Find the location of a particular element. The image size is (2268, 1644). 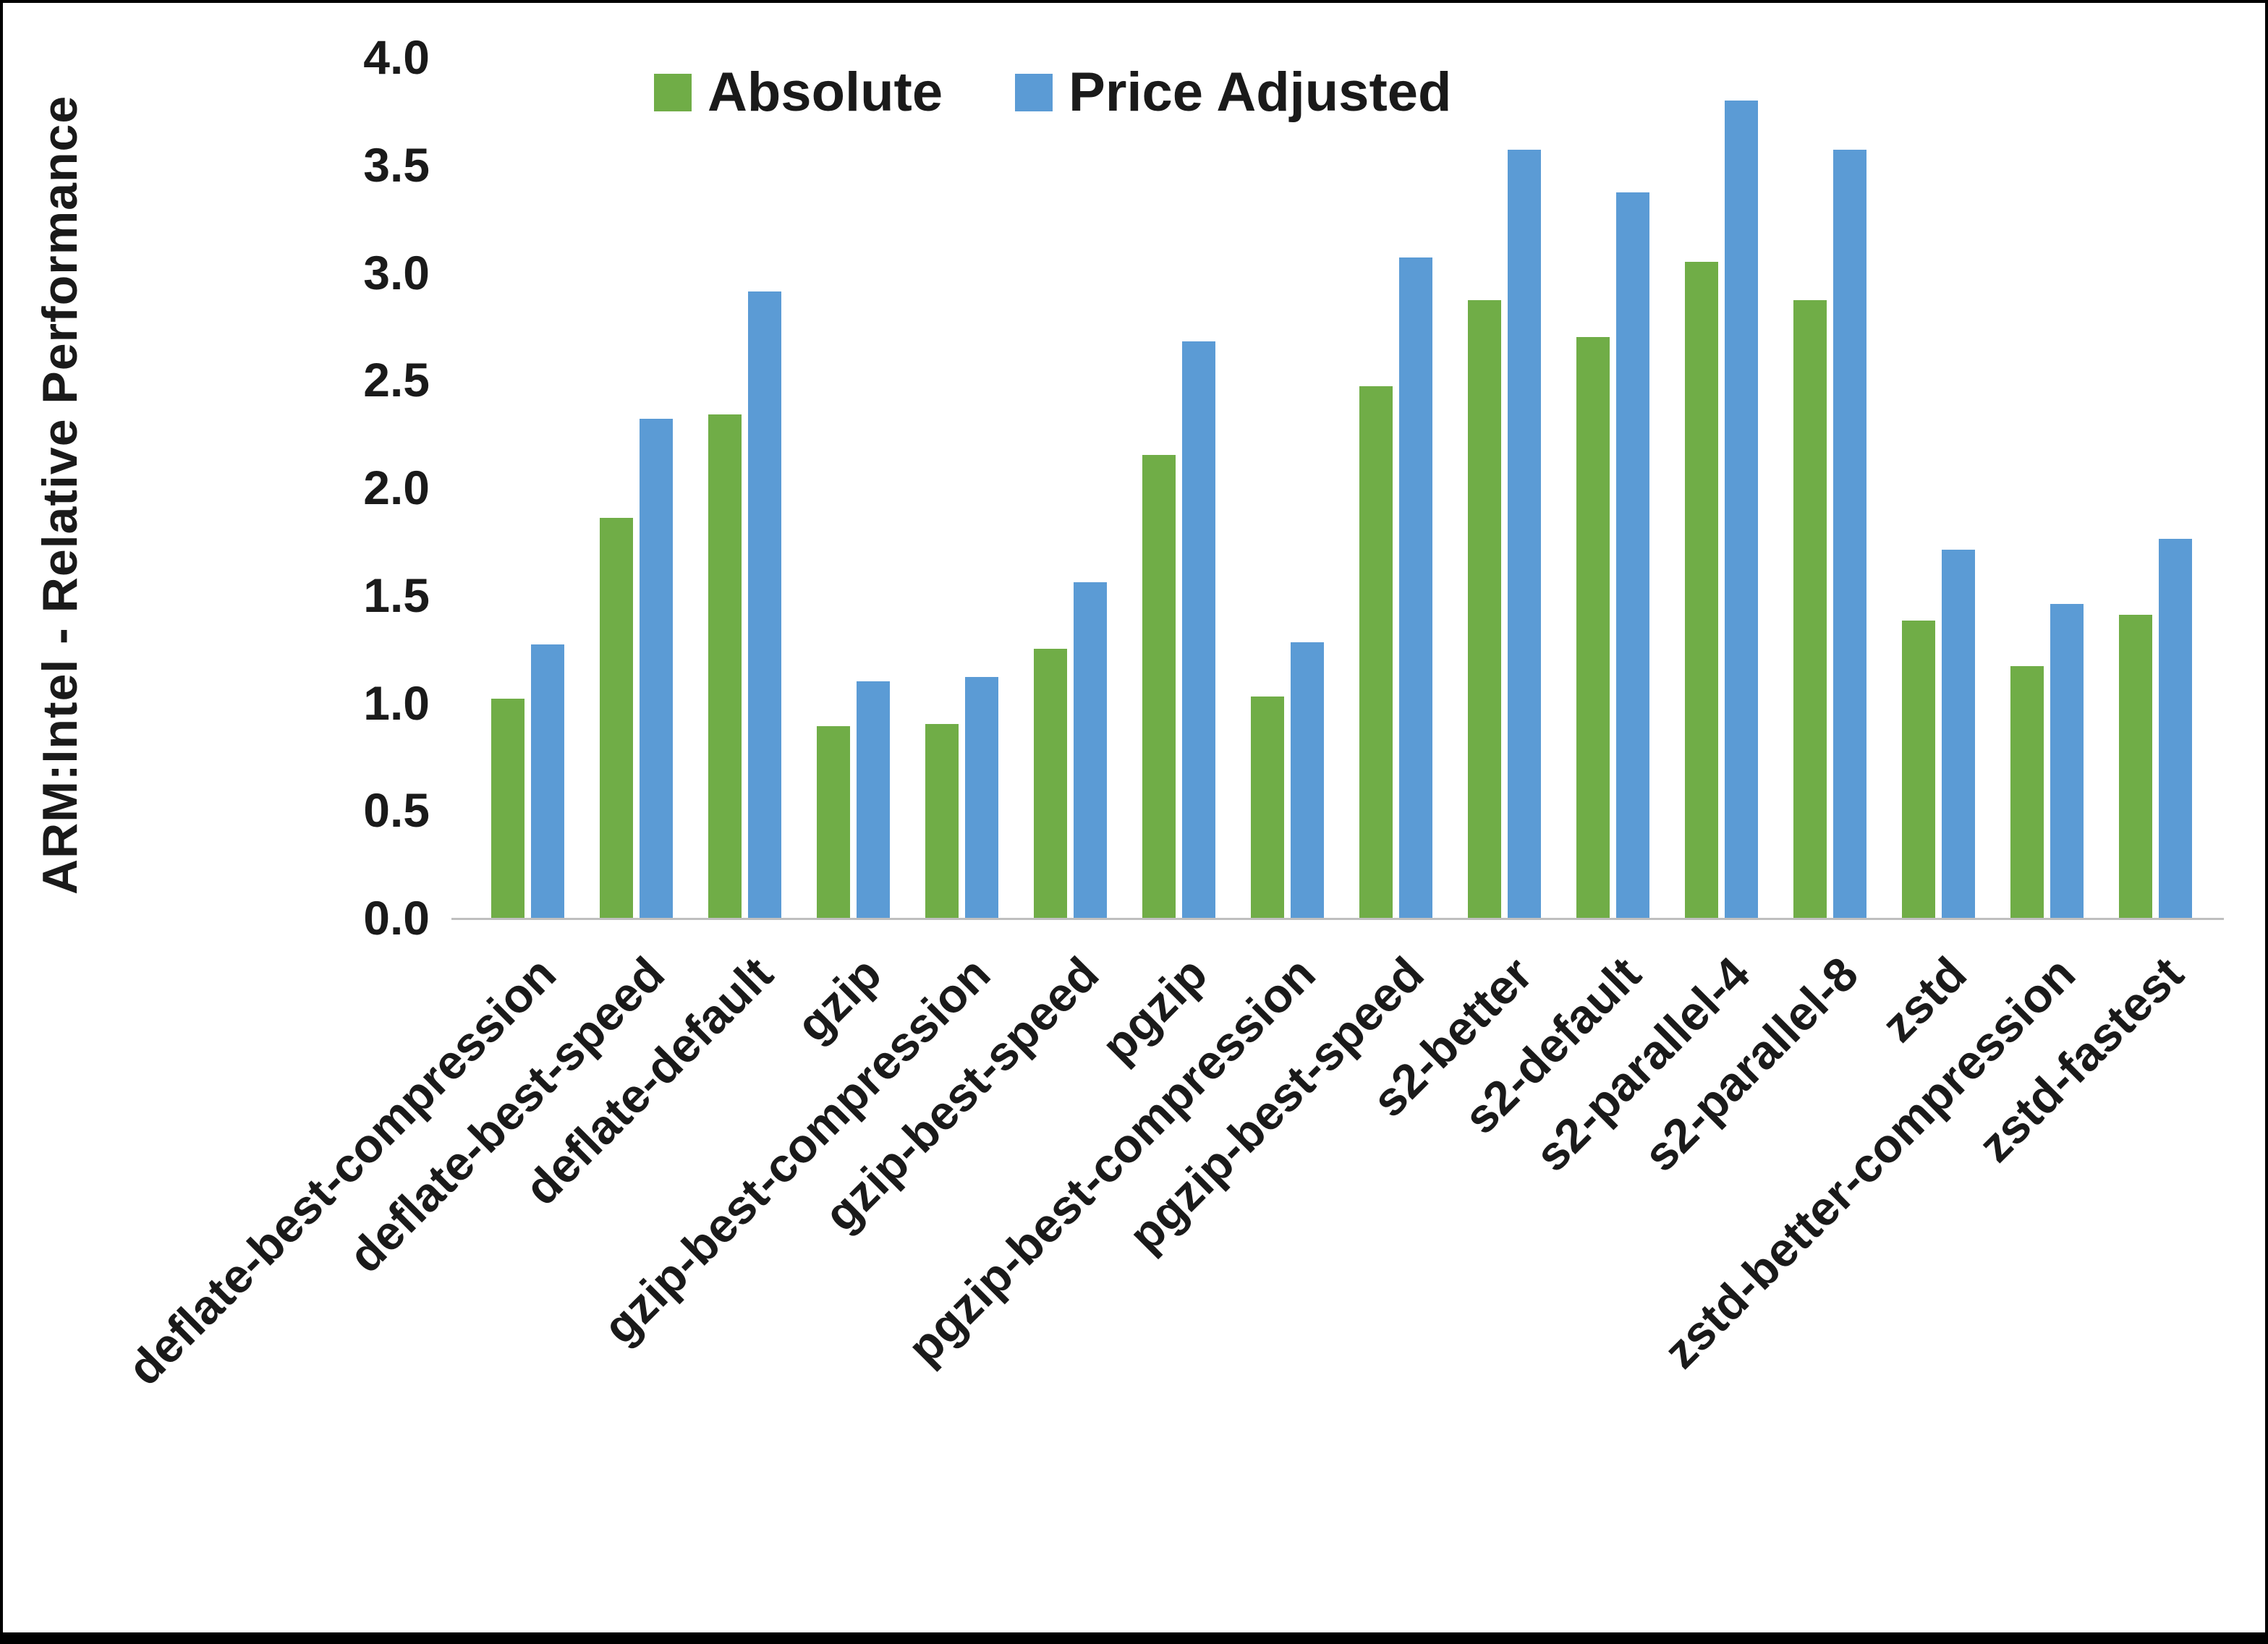

legend-swatch-price-adjusted-icon is located at coordinates (1034, 92).